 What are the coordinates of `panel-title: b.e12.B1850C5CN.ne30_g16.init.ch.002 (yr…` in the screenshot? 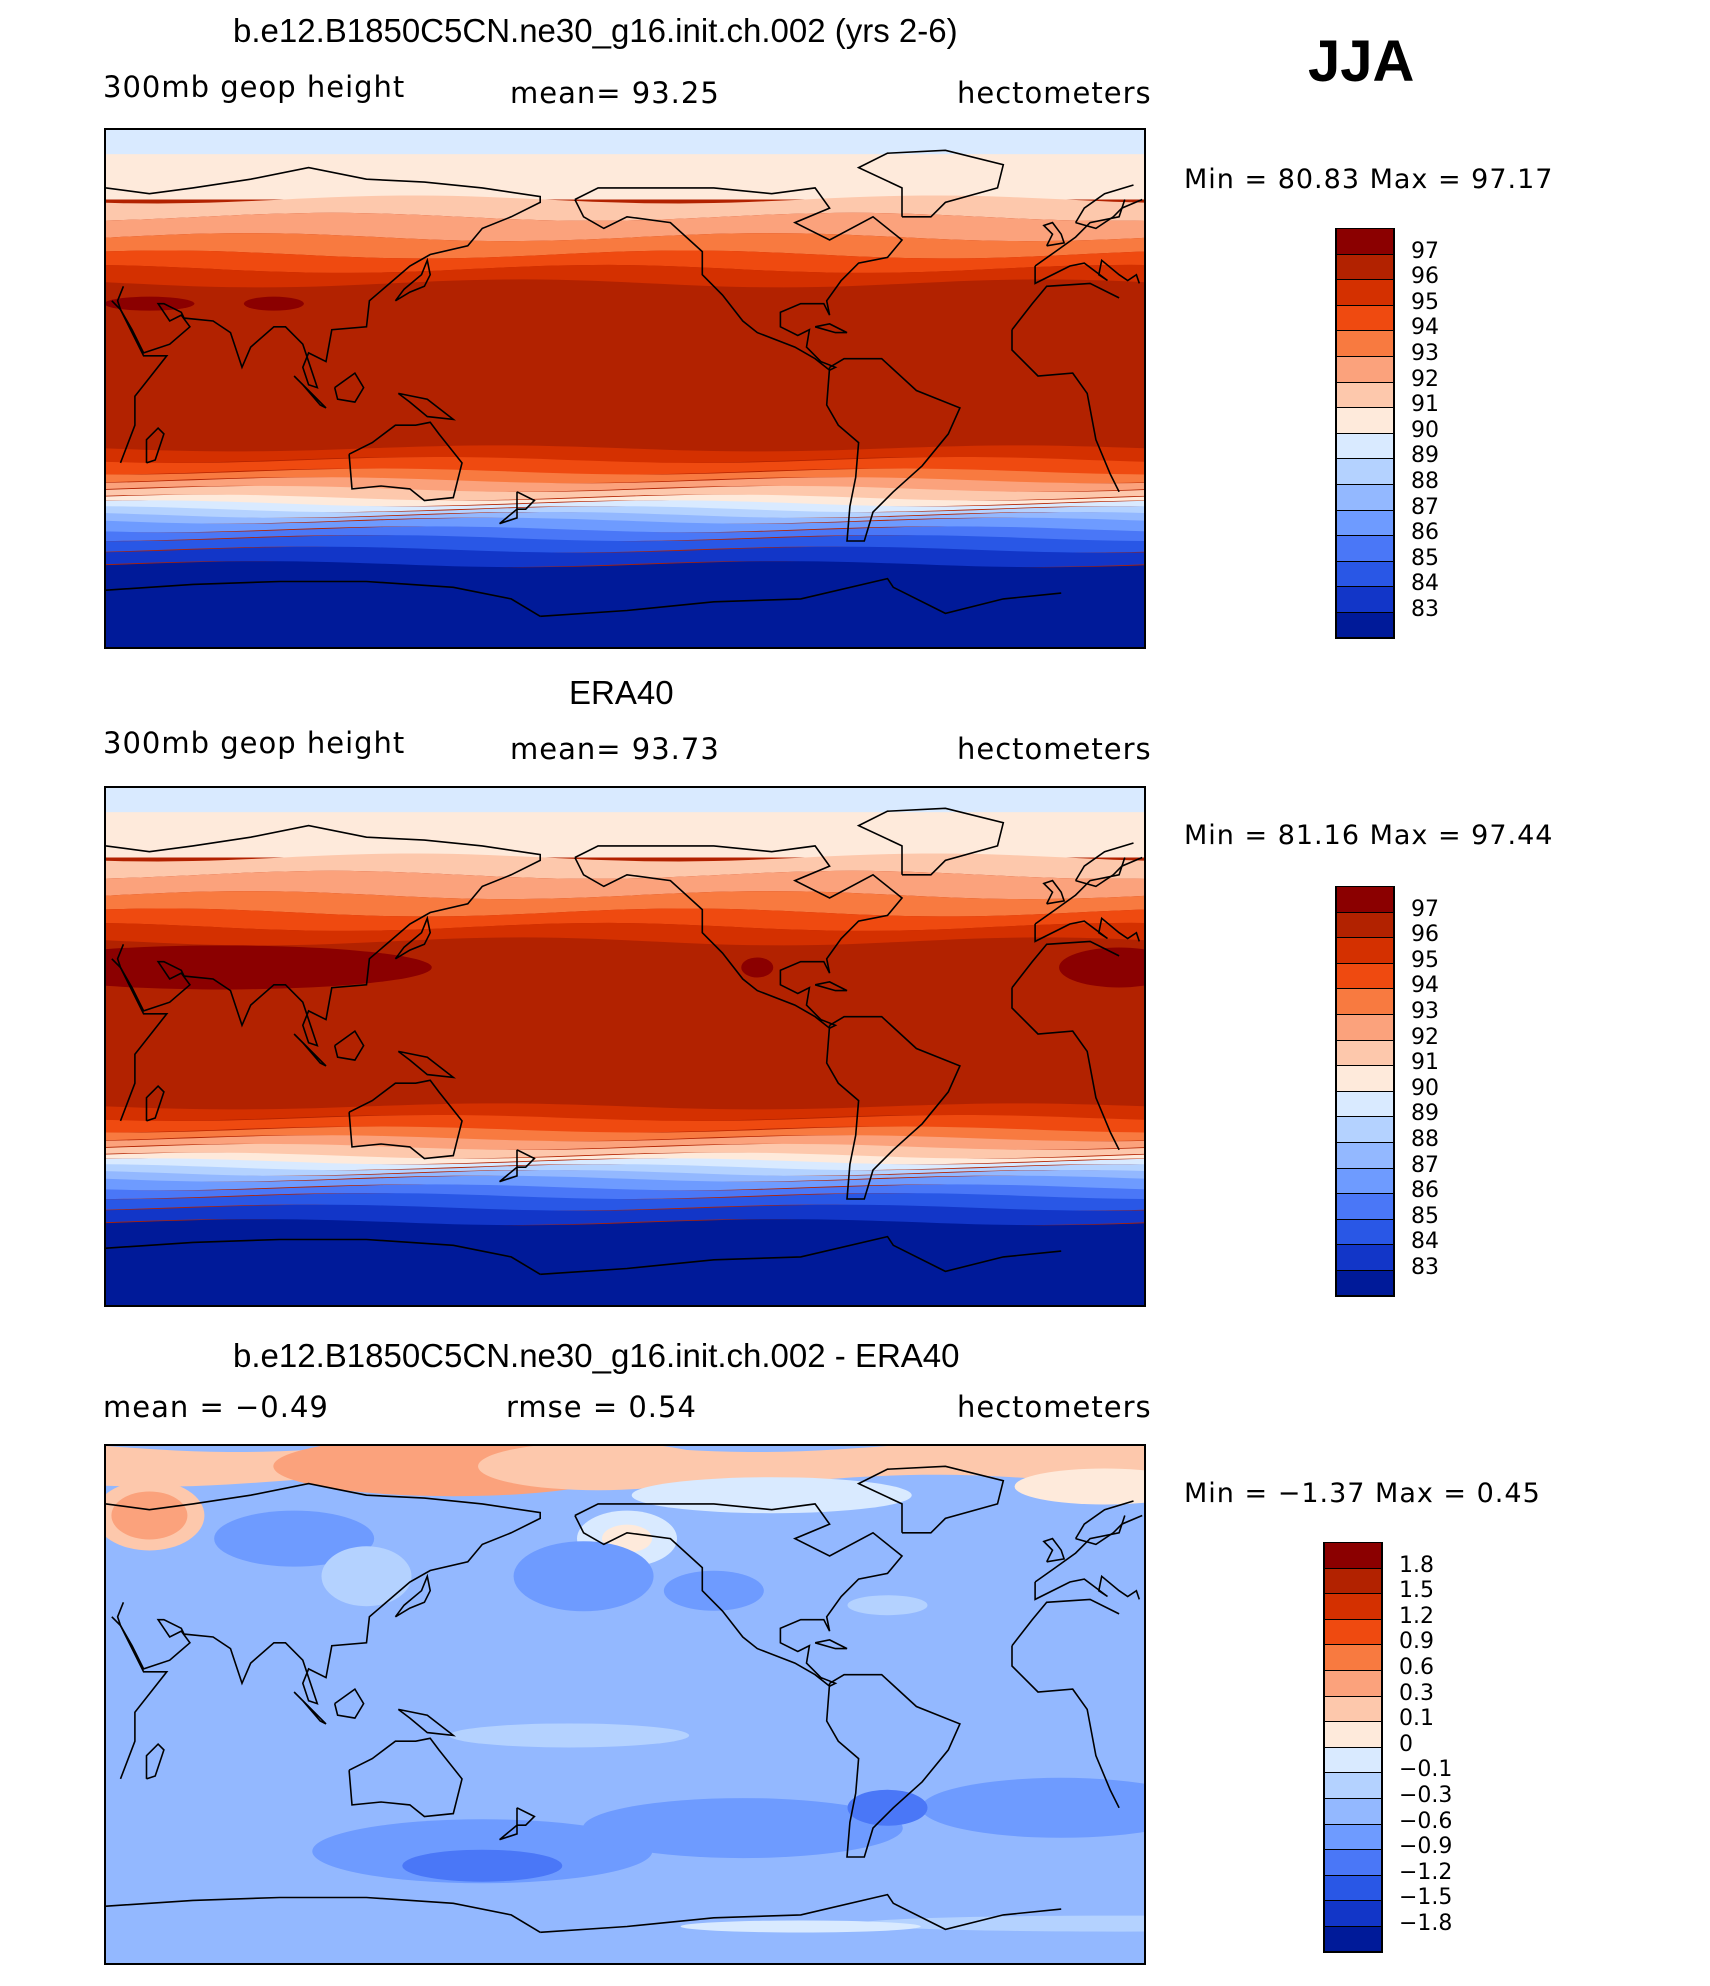 It's located at (595, 30).